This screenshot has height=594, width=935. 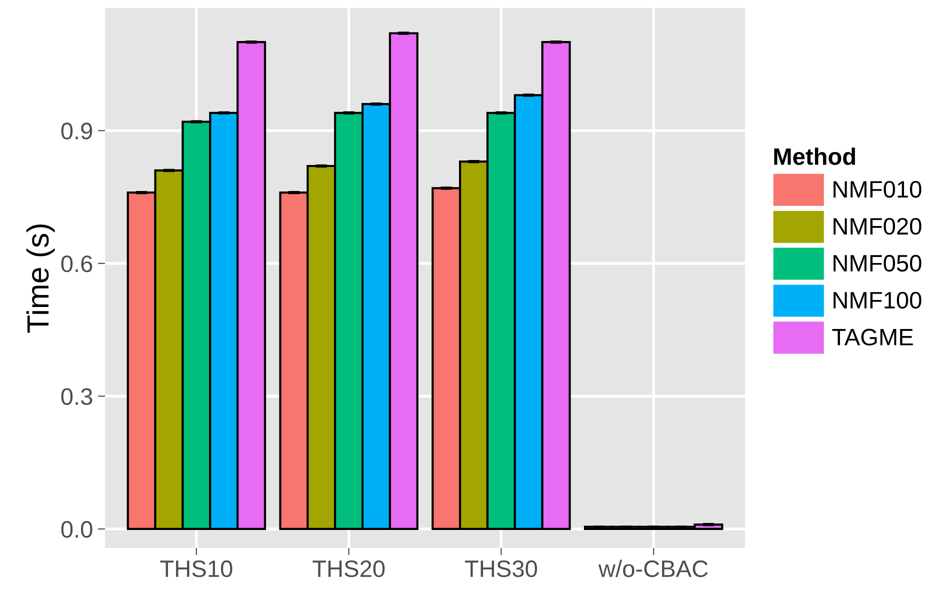 I want to click on x-tick-label: THS30, so click(x=501, y=569).